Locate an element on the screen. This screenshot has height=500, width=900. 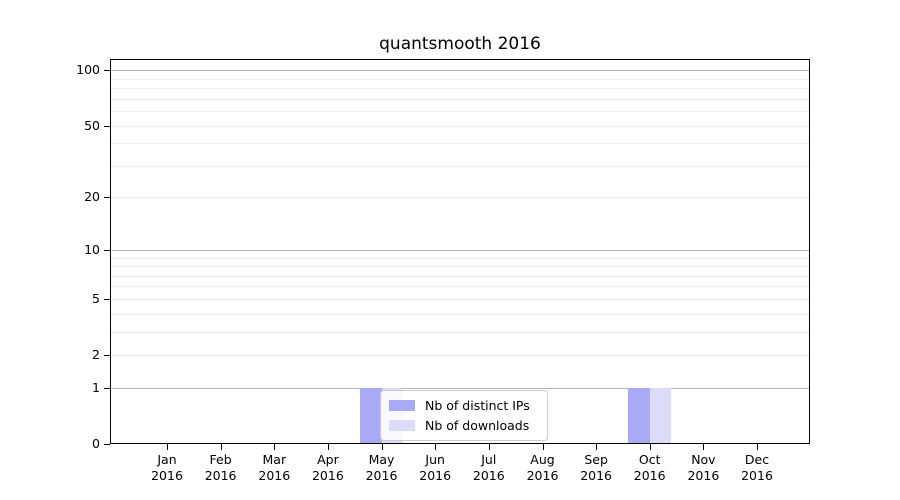
legend: Nb of distinct IPs Nb of downloads is located at coordinates (464, 415).